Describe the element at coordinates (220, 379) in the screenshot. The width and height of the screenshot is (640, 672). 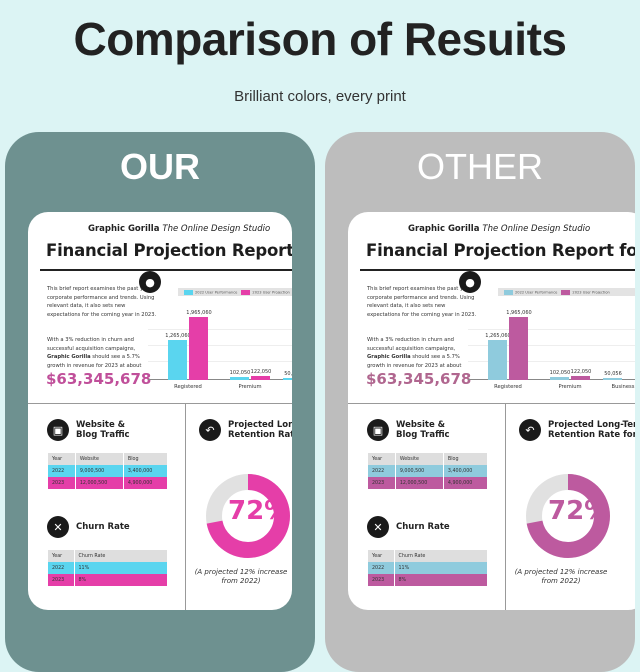
I see `x-axis` at that location.